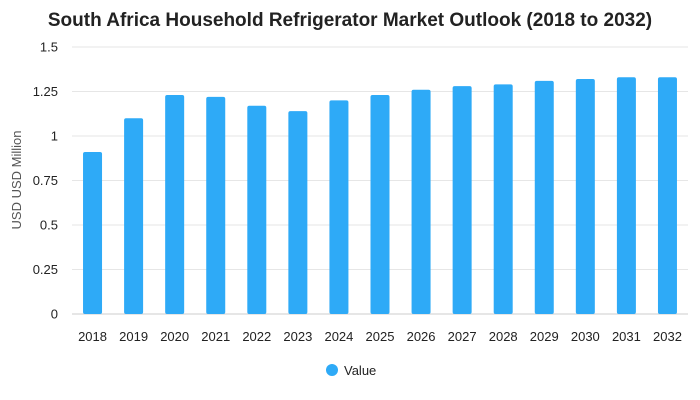  What do you see at coordinates (257, 210) in the screenshot?
I see `bar-2022` at bounding box center [257, 210].